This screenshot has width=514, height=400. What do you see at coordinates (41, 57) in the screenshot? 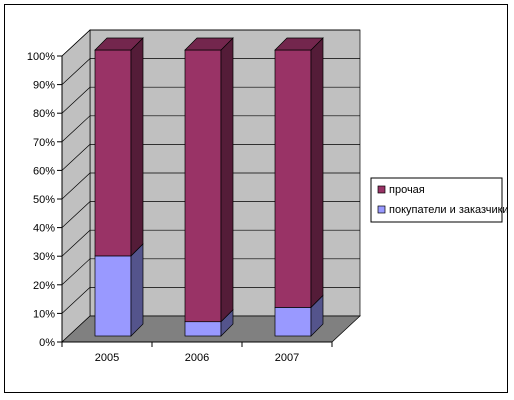
I see `y-tick-label: 100%` at bounding box center [41, 57].